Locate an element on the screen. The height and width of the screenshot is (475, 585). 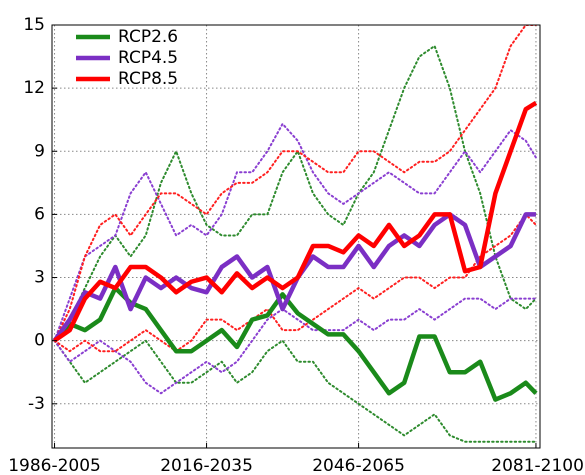
y-tick-label: 12 is located at coordinates (34, 88).